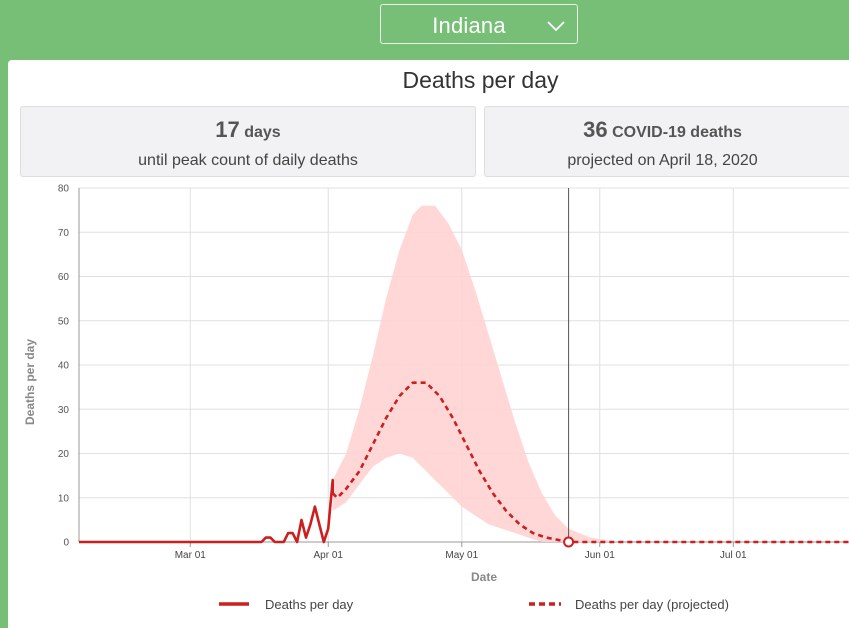 Image resolution: width=849 pixels, height=628 pixels. I want to click on stat-peak-caption: until peak count of daily deaths, so click(248, 160).